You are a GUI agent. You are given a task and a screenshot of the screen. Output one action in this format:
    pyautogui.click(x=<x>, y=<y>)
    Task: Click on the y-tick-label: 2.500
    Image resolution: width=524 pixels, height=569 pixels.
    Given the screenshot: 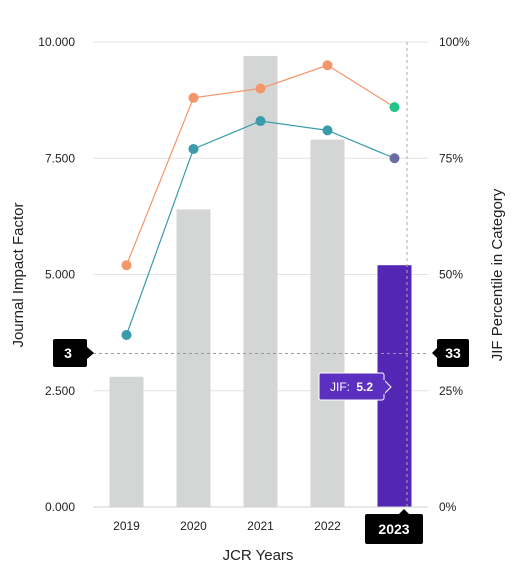 What is the action you would take?
    pyautogui.click(x=60, y=391)
    